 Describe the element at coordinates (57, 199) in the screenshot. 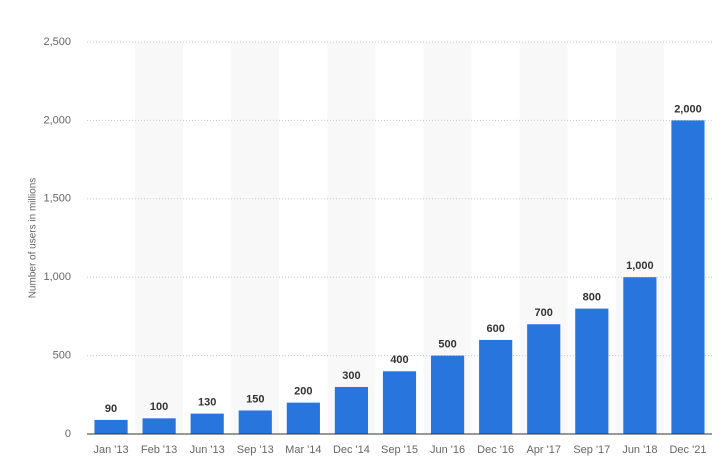

I see `y-tick-label: 1,500` at that location.